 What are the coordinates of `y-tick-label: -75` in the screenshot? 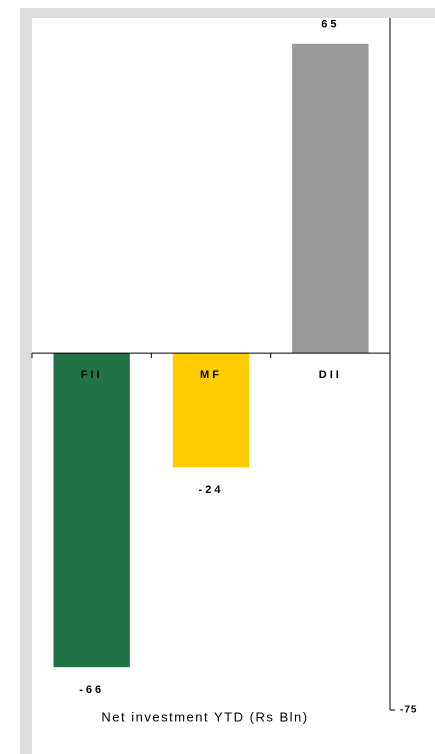 It's located at (408, 710).